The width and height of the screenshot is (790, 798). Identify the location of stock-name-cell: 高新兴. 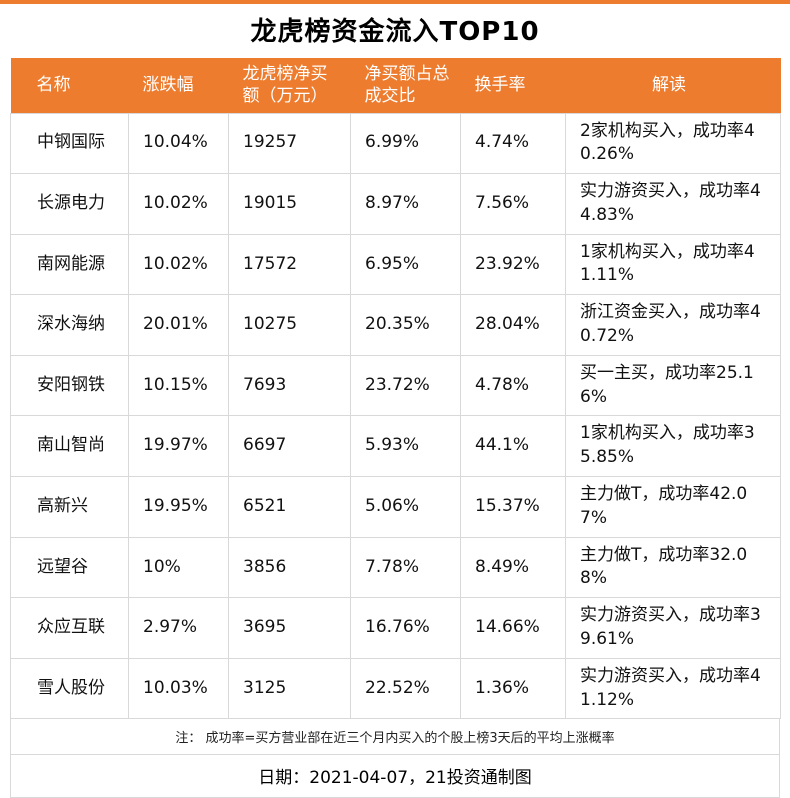
(69, 507).